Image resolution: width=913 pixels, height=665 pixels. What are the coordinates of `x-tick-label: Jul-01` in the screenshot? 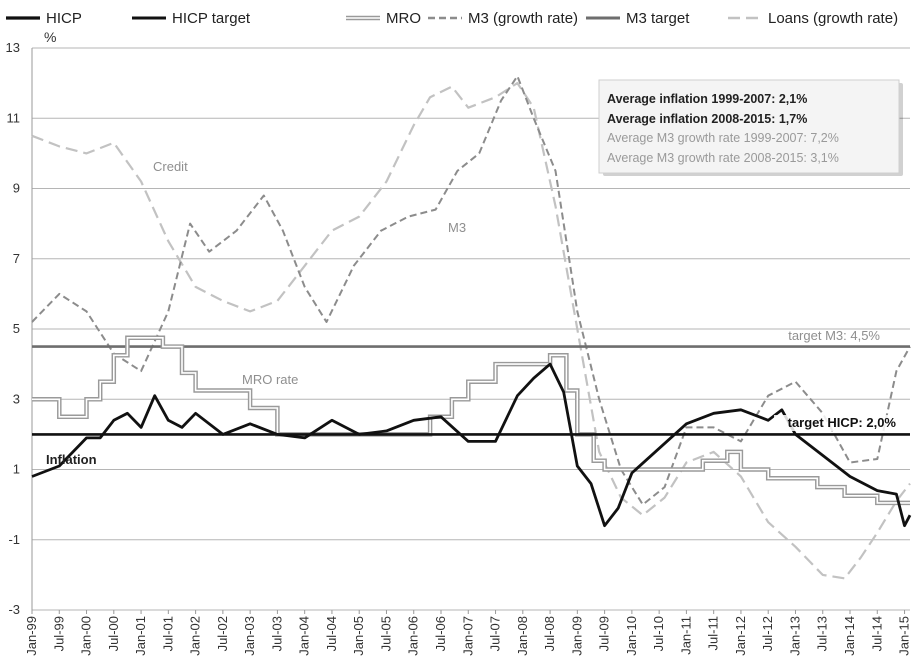 It's located at (167, 633).